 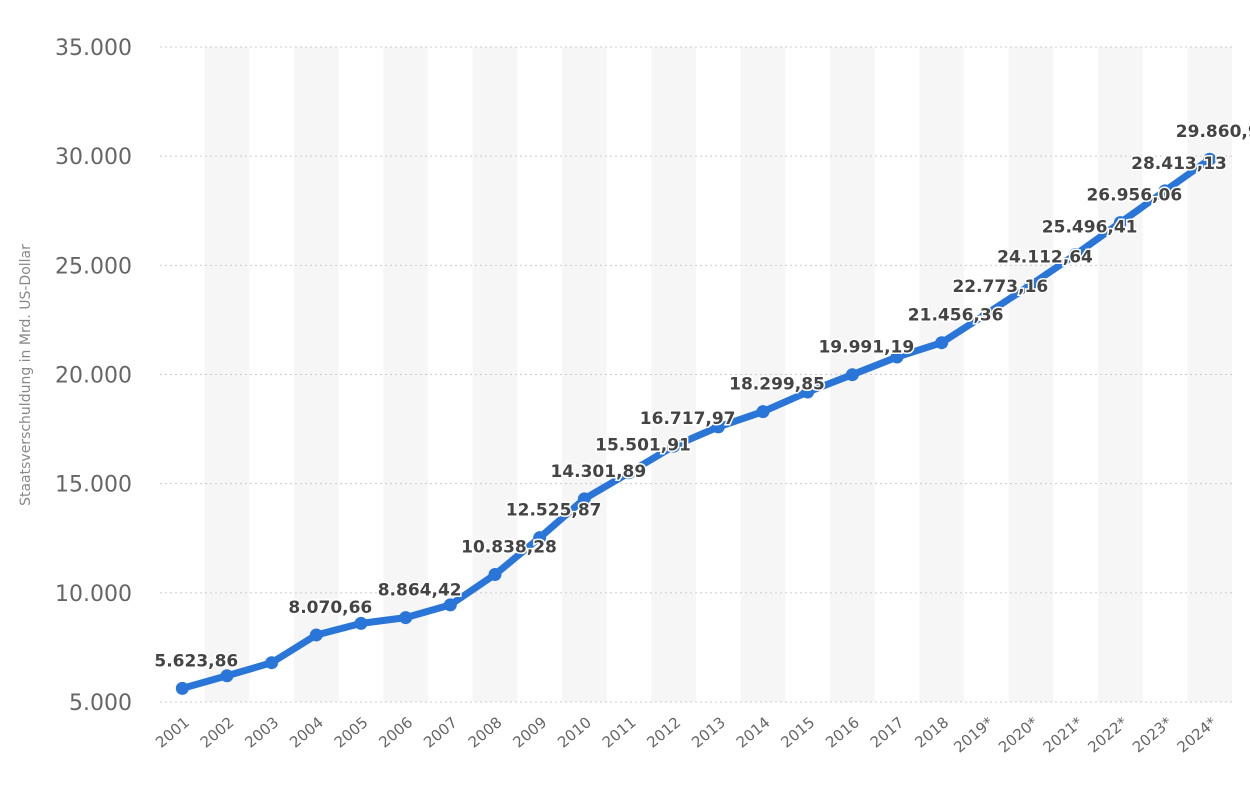 I want to click on x-tick-label: 2024*, so click(x=1197, y=734).